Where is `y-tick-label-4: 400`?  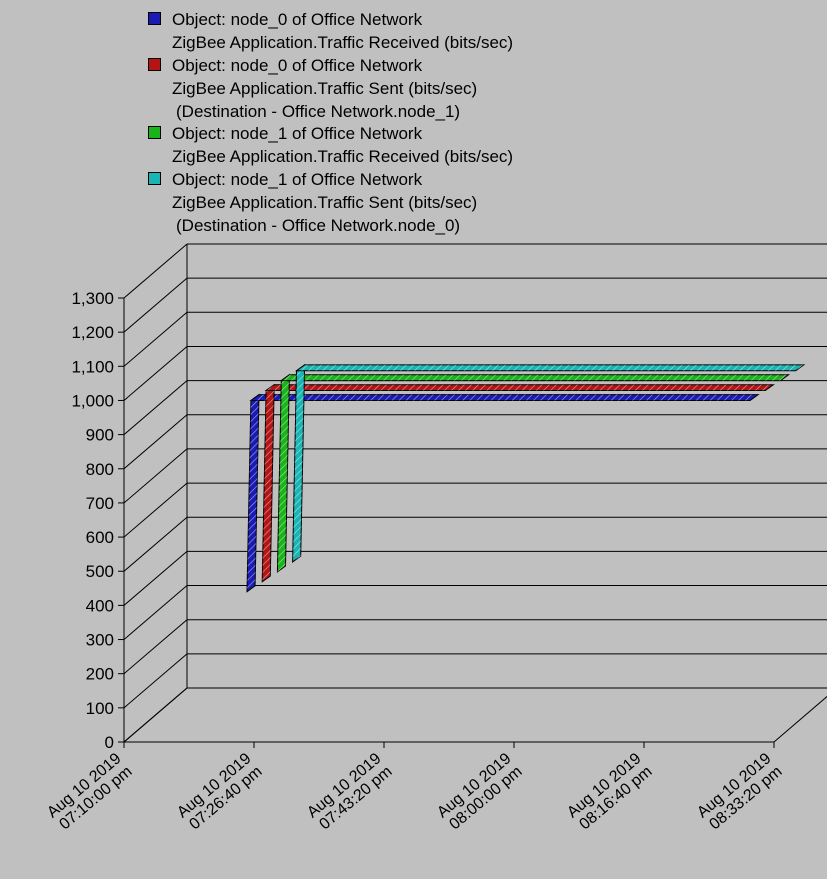
y-tick-label-4: 400 is located at coordinates (100, 605).